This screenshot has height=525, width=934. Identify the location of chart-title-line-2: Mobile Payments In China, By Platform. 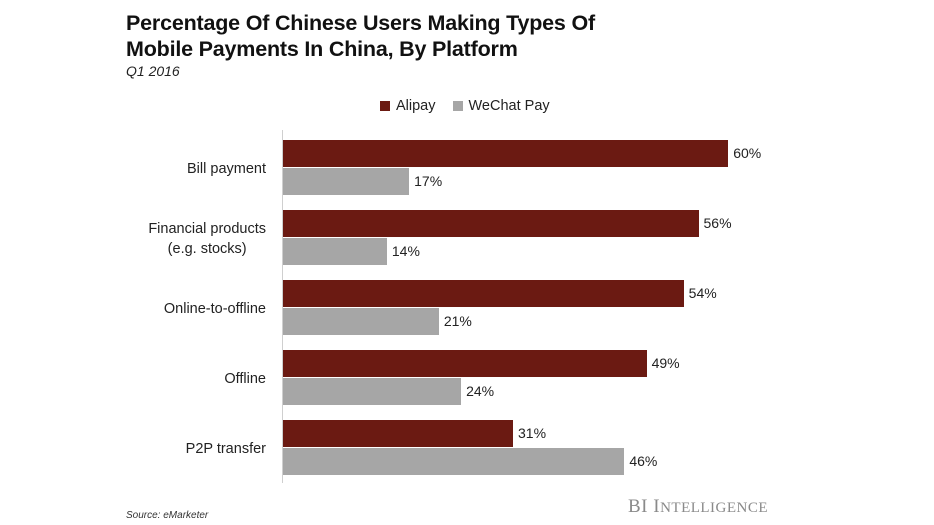
(322, 49).